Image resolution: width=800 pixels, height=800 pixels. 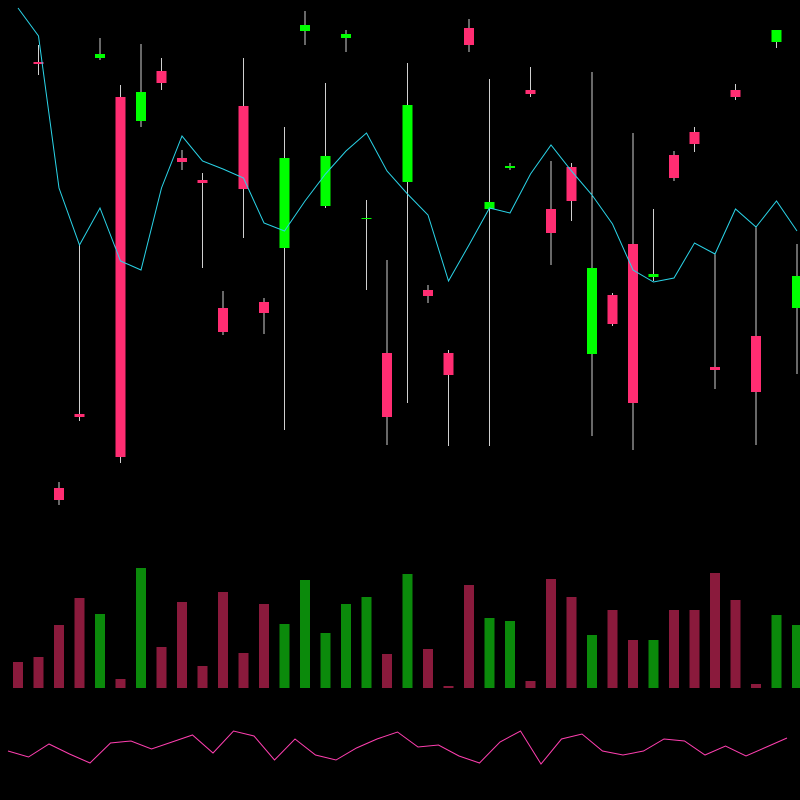 What do you see at coordinates (397, 747) in the screenshot?
I see `oscillator-line` at bounding box center [397, 747].